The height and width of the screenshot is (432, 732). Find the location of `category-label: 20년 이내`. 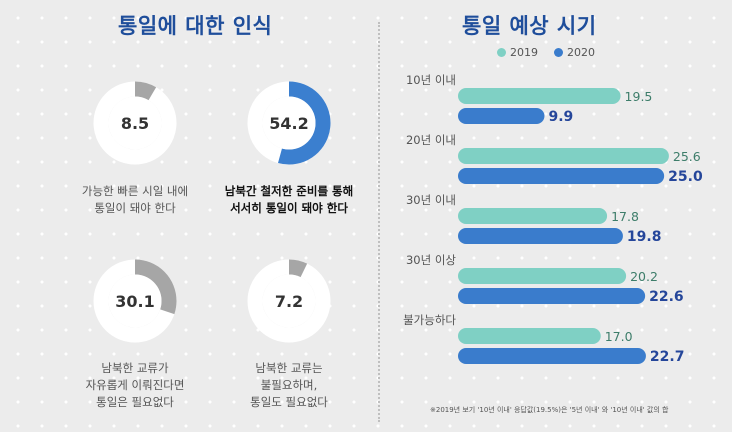

category-label: 20년 이내 is located at coordinates (431, 140).